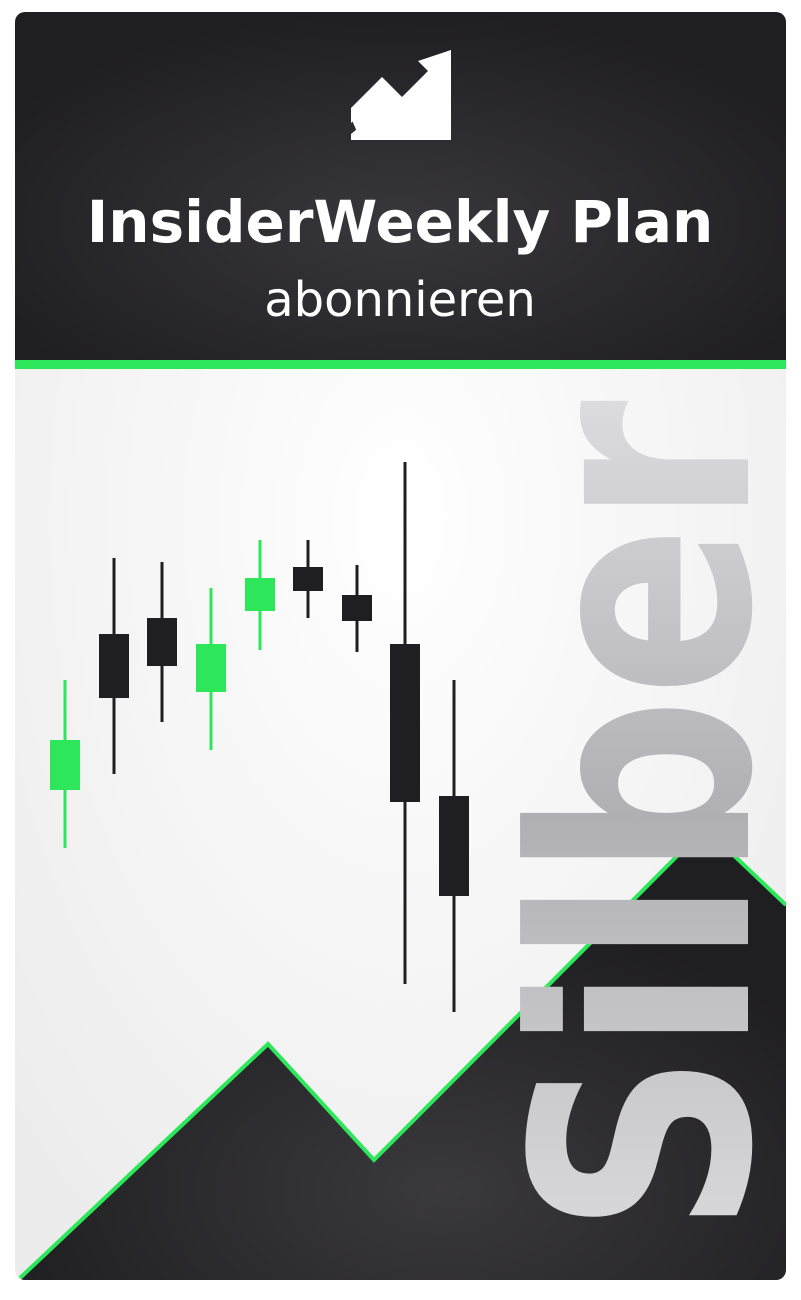 This screenshot has height=1300, width=801. I want to click on subtitle: abonnieren, so click(400, 300).